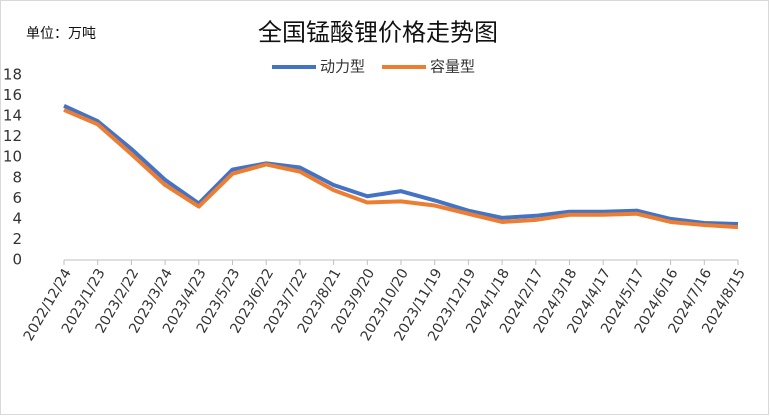 The width and height of the screenshot is (770, 416). What do you see at coordinates (12, 75) in the screenshot?
I see `y-tick-label: 18` at bounding box center [12, 75].